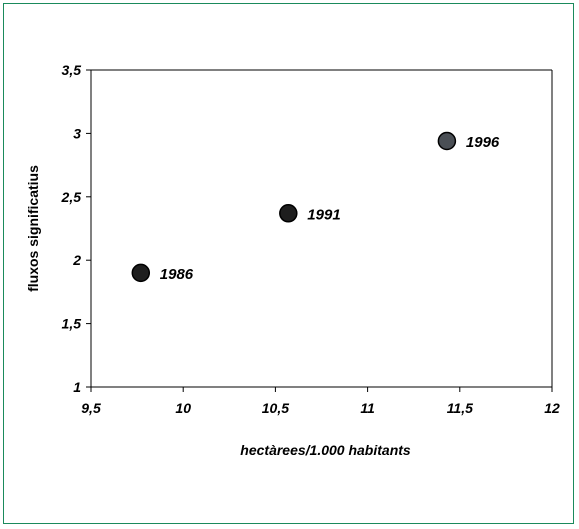 Image resolution: width=579 pixels, height=529 pixels. What do you see at coordinates (320, 401) in the screenshot?
I see `x-axis-ticks: 9,5 10 10,5 11 11,5 12` at bounding box center [320, 401].